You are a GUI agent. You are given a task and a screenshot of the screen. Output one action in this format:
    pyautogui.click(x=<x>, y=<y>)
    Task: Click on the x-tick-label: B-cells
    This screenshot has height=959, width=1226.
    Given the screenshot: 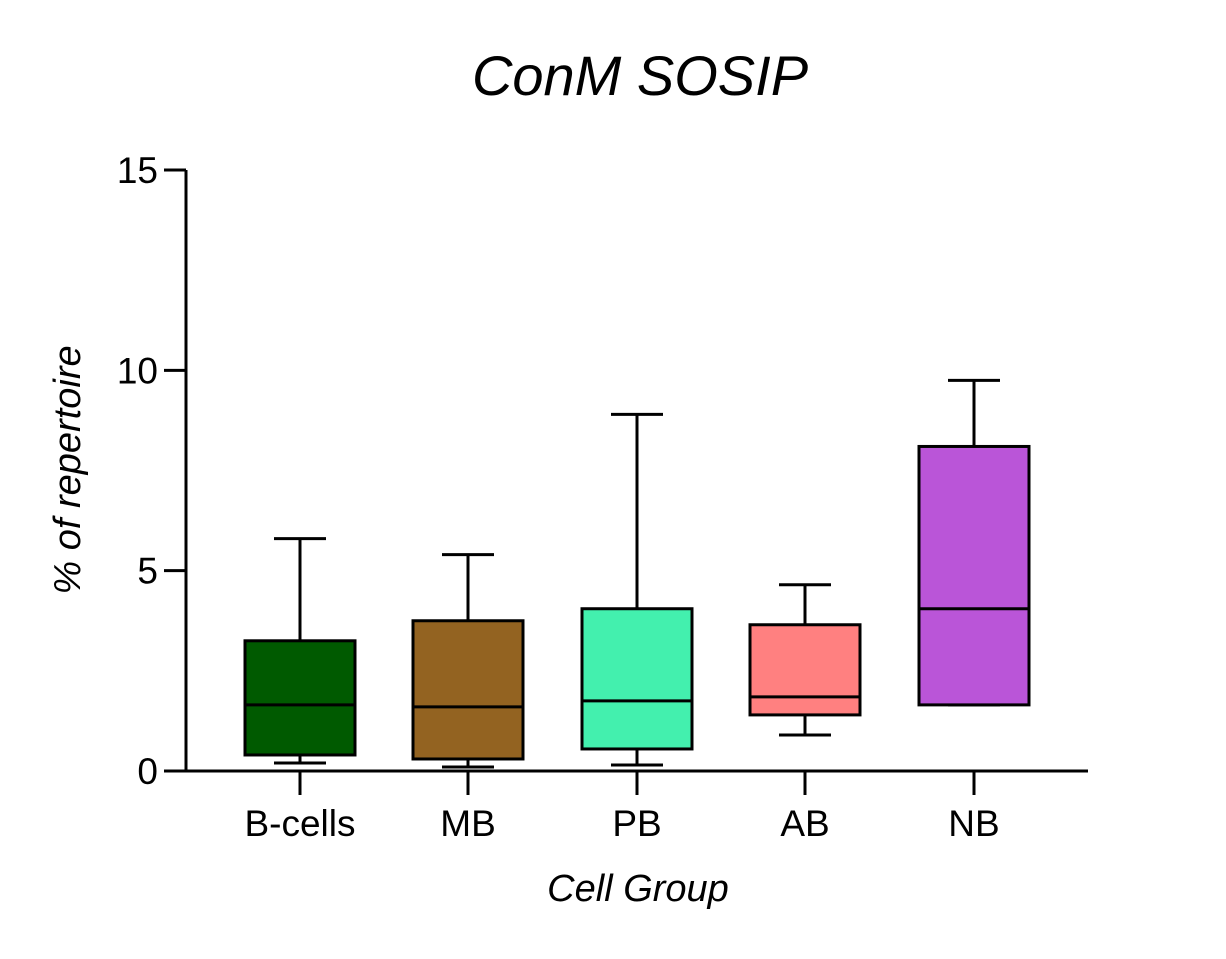 What is the action you would take?
    pyautogui.click(x=299, y=823)
    